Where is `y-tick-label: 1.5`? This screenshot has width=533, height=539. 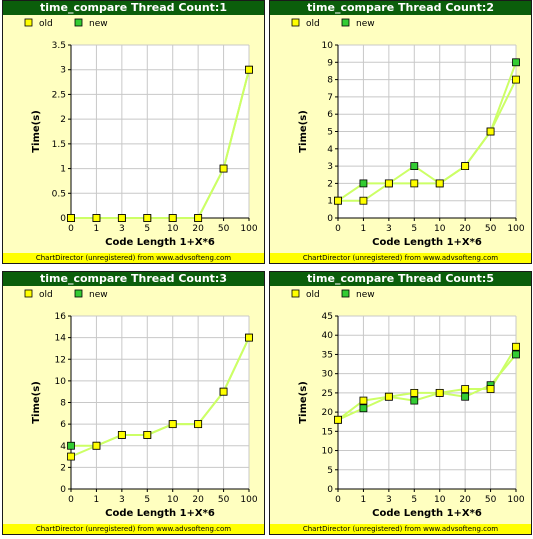
y-tick-label: 1.5 is located at coordinates (59, 145).